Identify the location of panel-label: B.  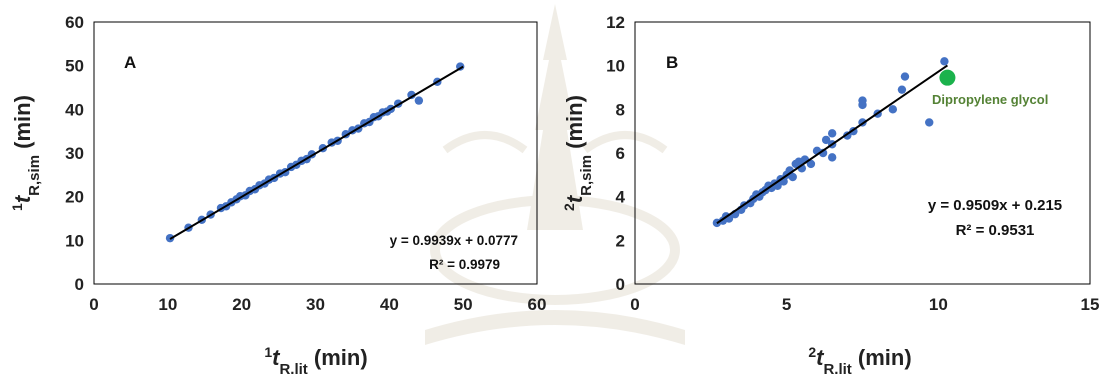
(672, 62).